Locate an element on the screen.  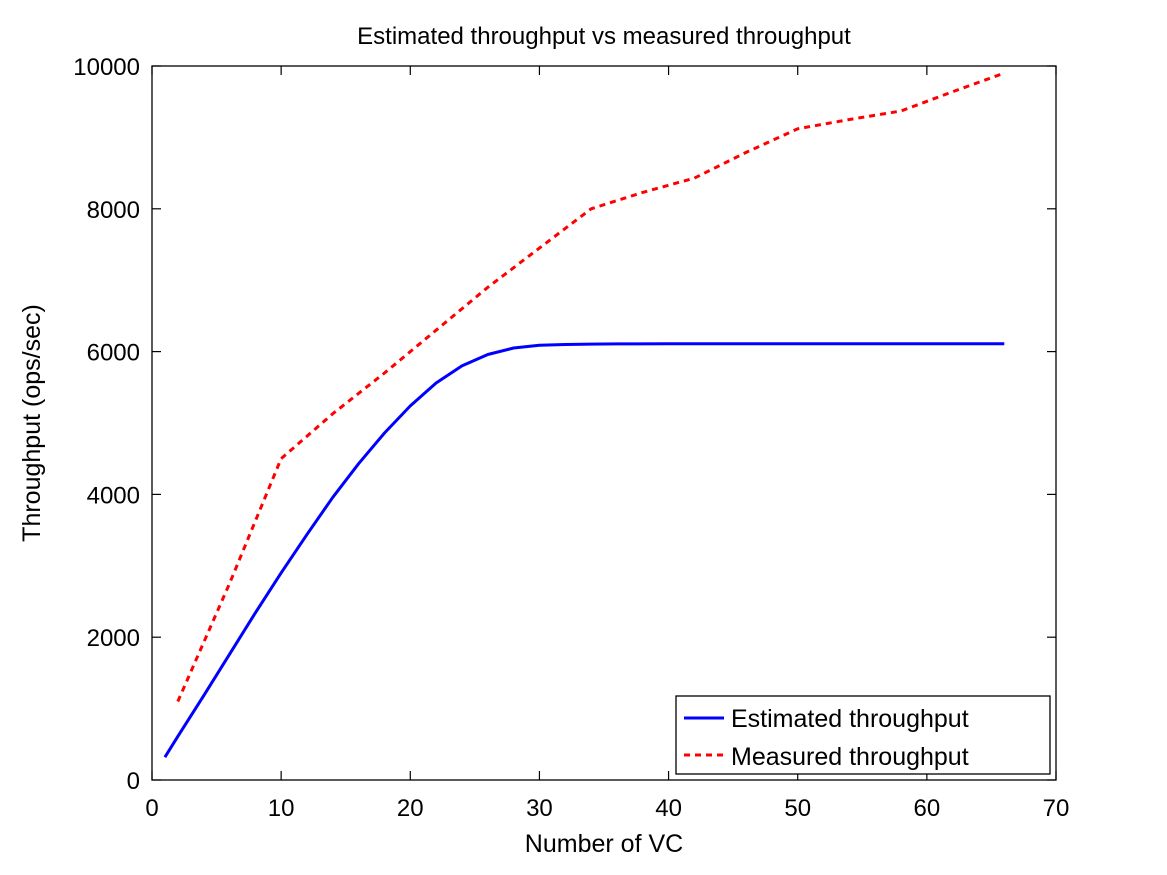
x-tick-label: 30 is located at coordinates (539, 808).